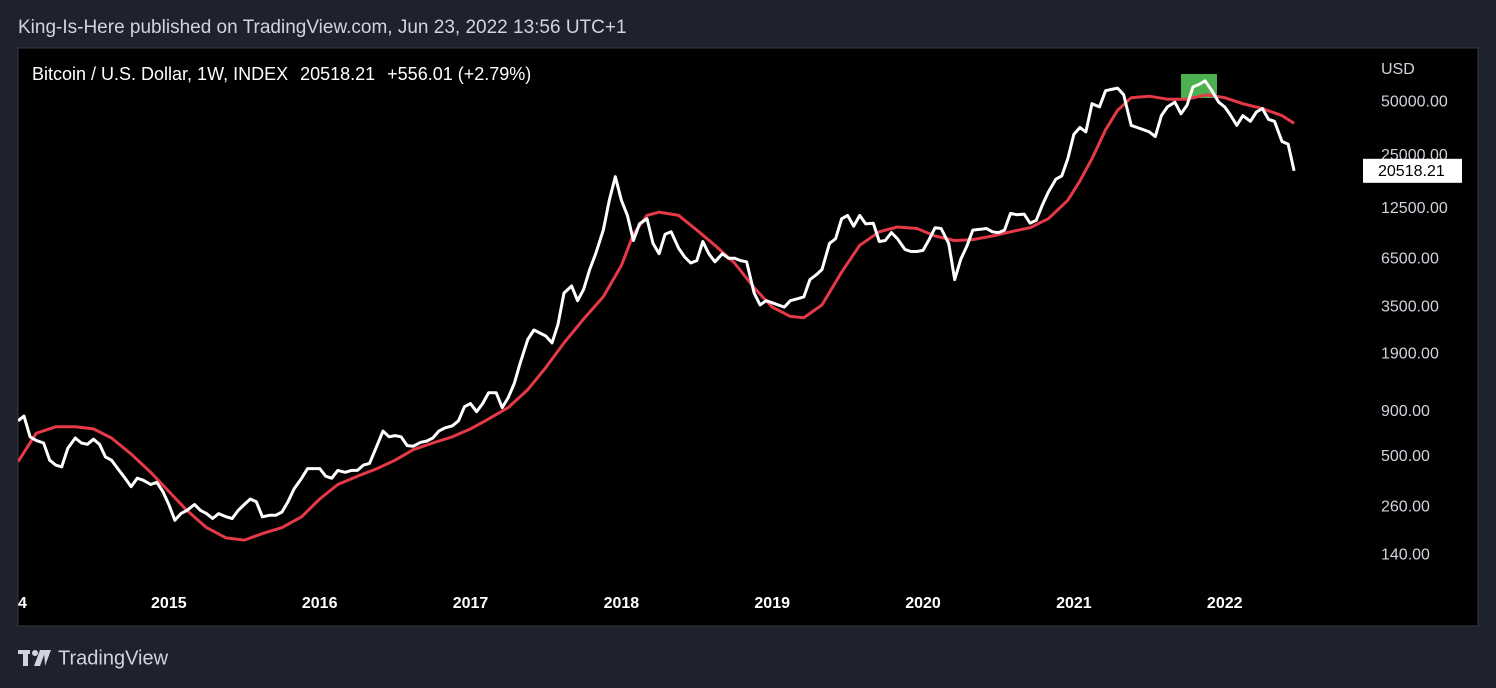 The image size is (1496, 688). I want to click on y-tick-label: 900.00, so click(1405, 411).